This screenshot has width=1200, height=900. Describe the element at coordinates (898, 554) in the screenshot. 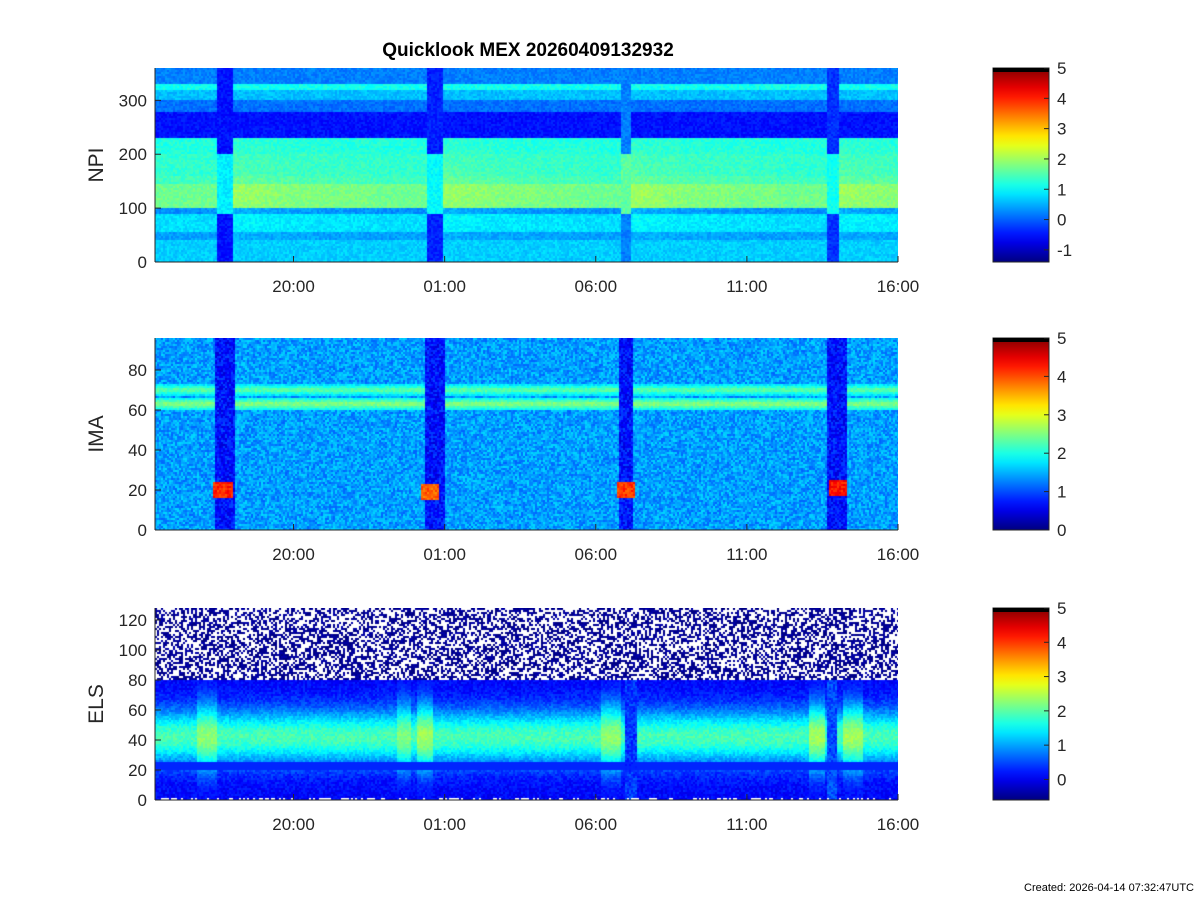

I see `ima-x-tick-label: 16:00` at that location.